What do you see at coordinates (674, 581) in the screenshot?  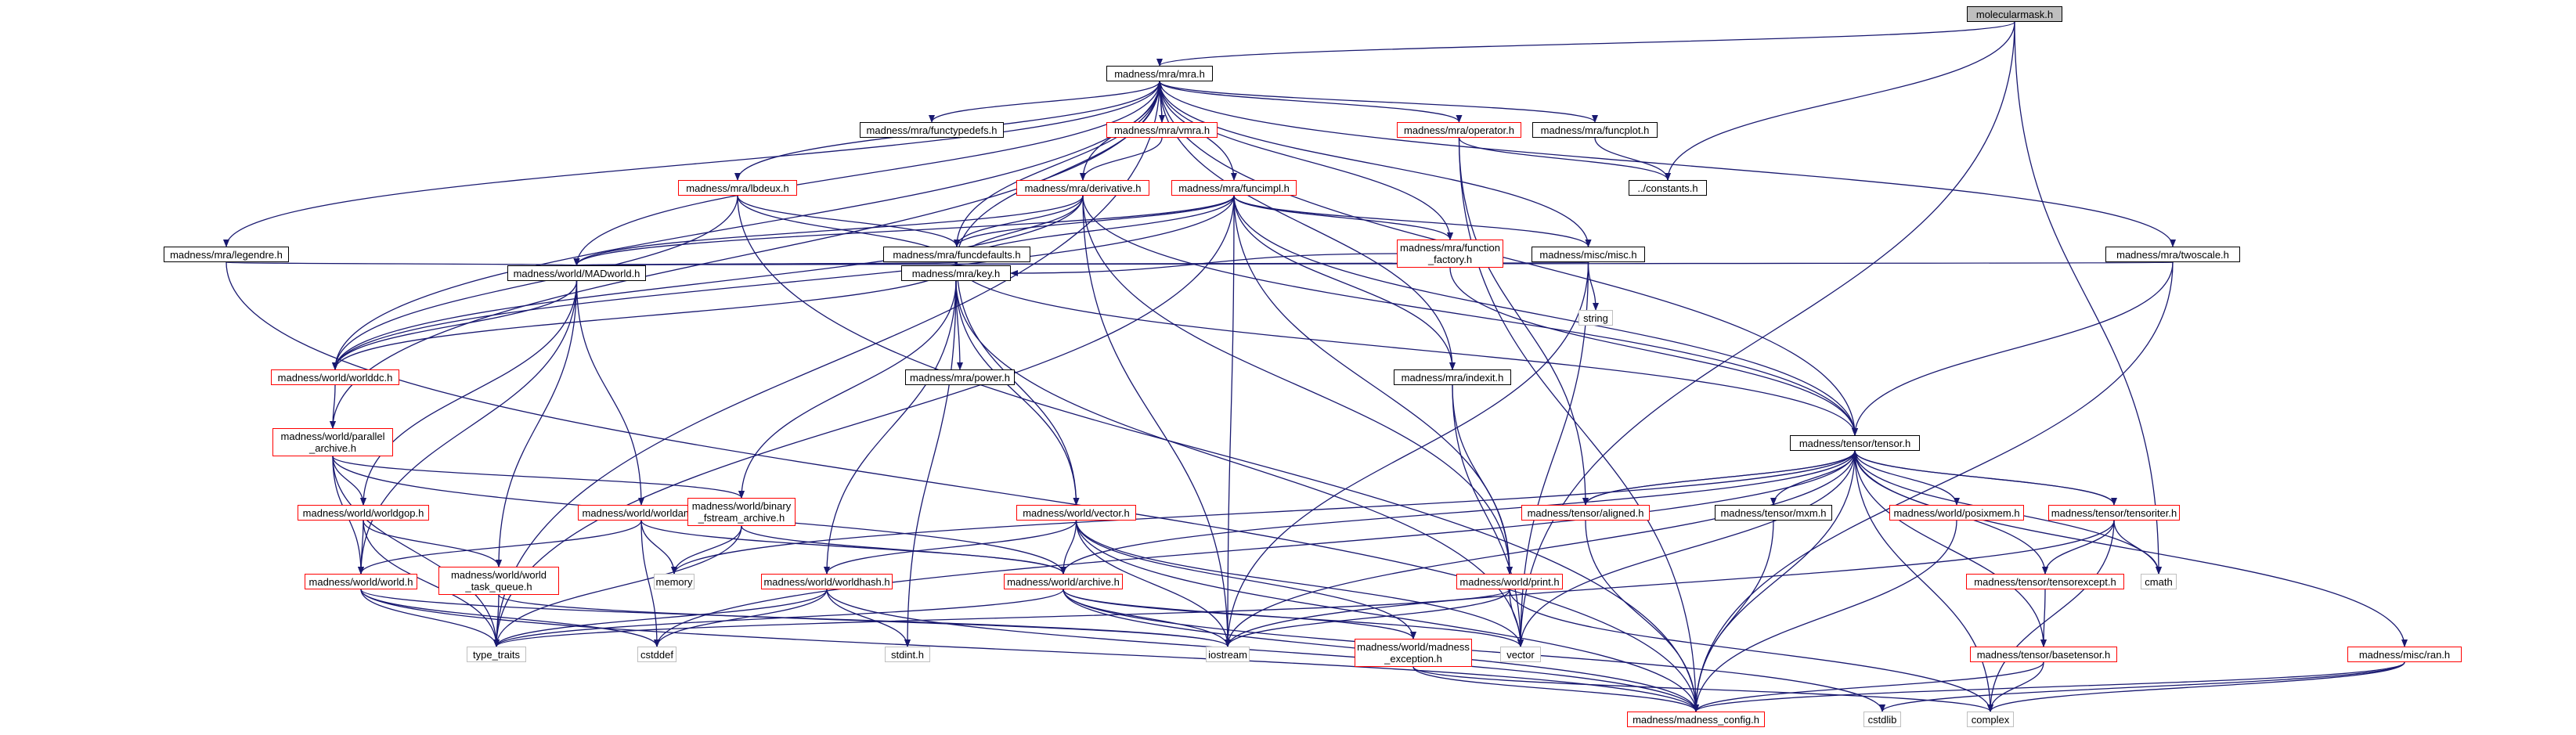 I see `node-memory: memory` at bounding box center [674, 581].